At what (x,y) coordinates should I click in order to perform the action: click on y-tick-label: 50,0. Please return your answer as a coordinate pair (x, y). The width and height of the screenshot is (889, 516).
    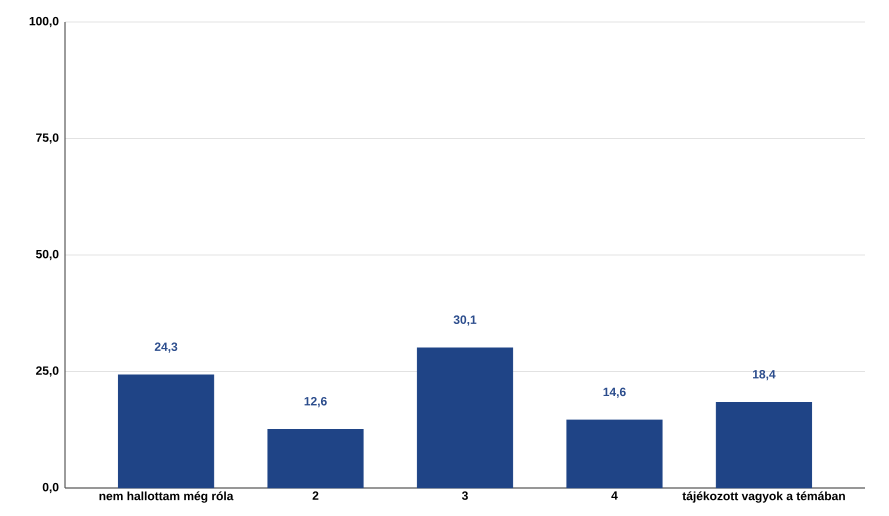
    Looking at the image, I should click on (47, 255).